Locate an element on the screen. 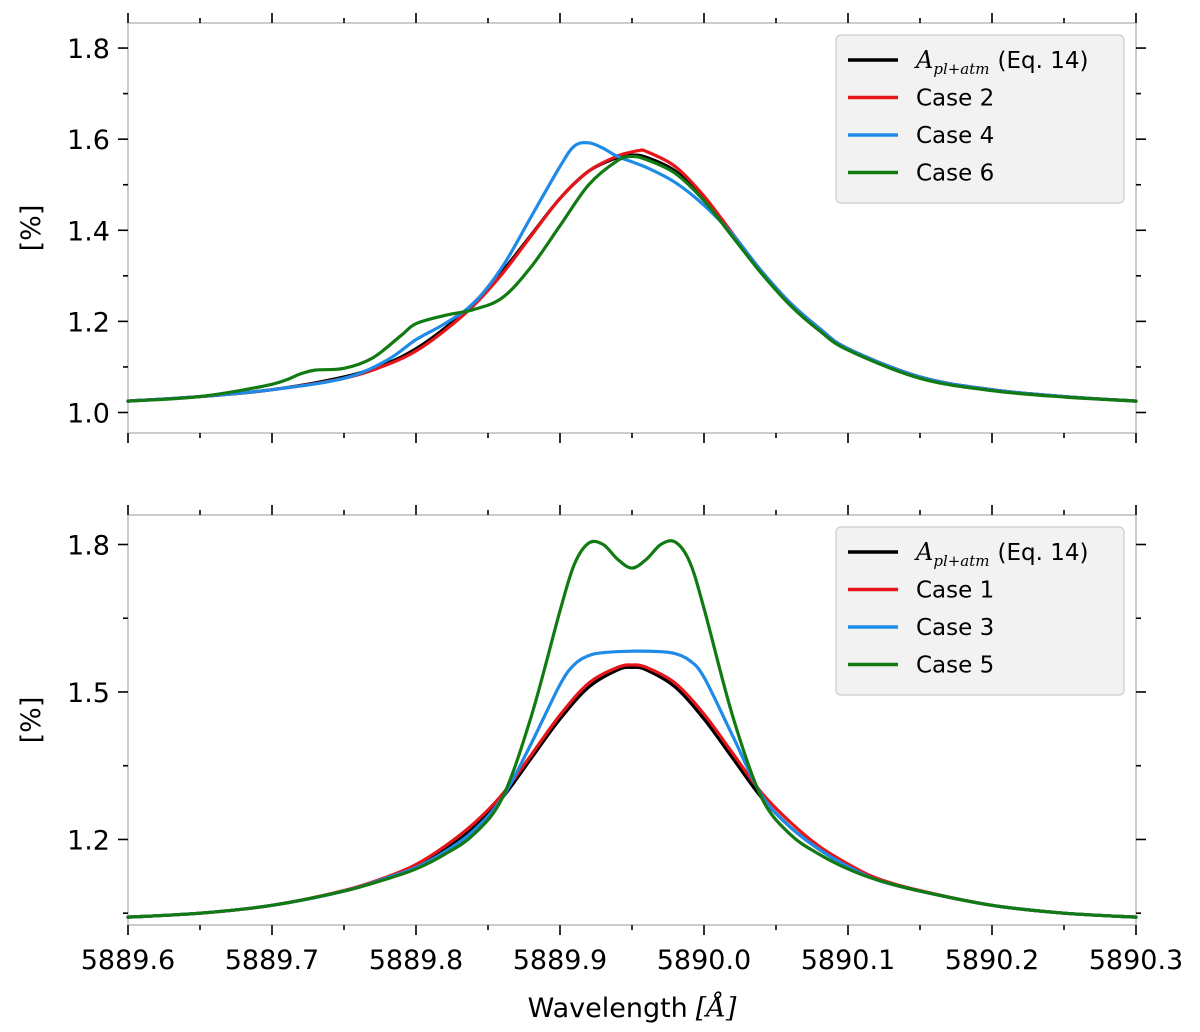  bottom-legend-box is located at coordinates (980, 611).